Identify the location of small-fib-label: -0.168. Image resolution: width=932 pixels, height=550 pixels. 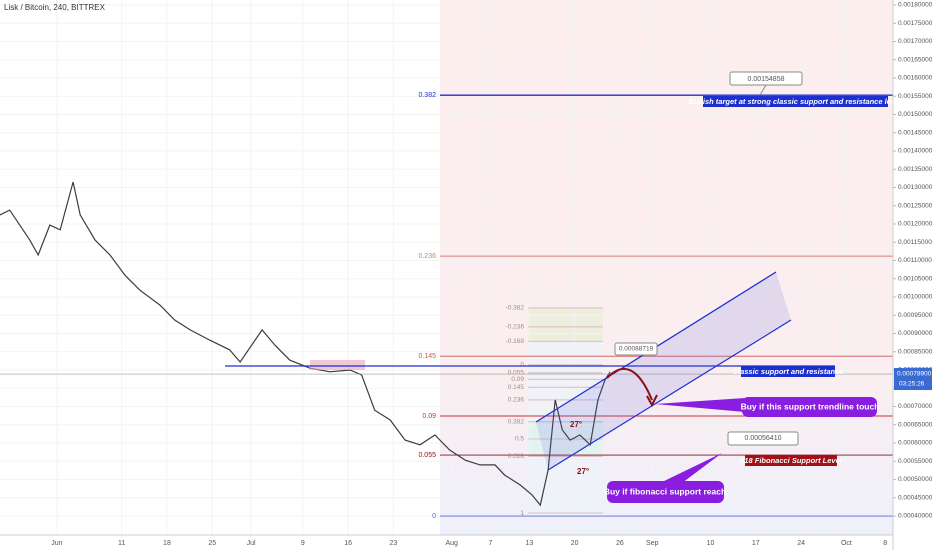
(515, 341).